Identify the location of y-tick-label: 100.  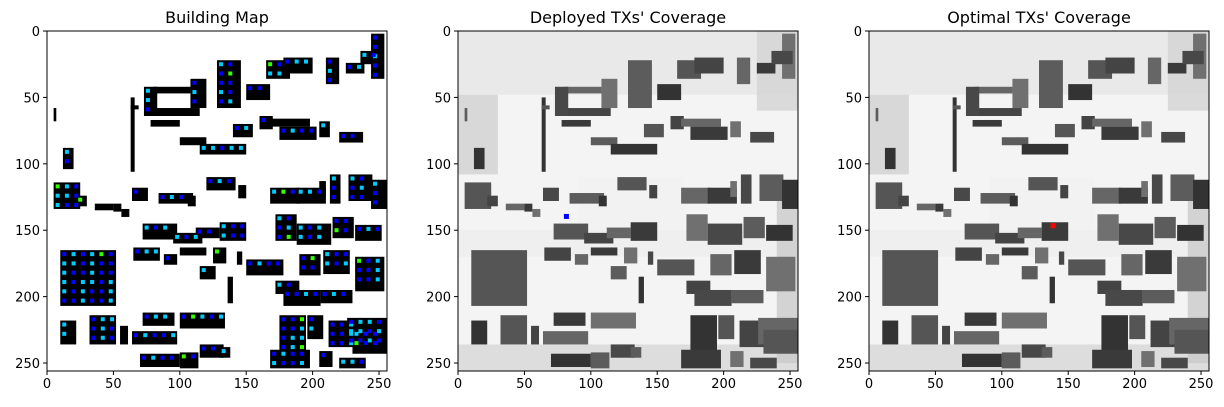
(438, 165).